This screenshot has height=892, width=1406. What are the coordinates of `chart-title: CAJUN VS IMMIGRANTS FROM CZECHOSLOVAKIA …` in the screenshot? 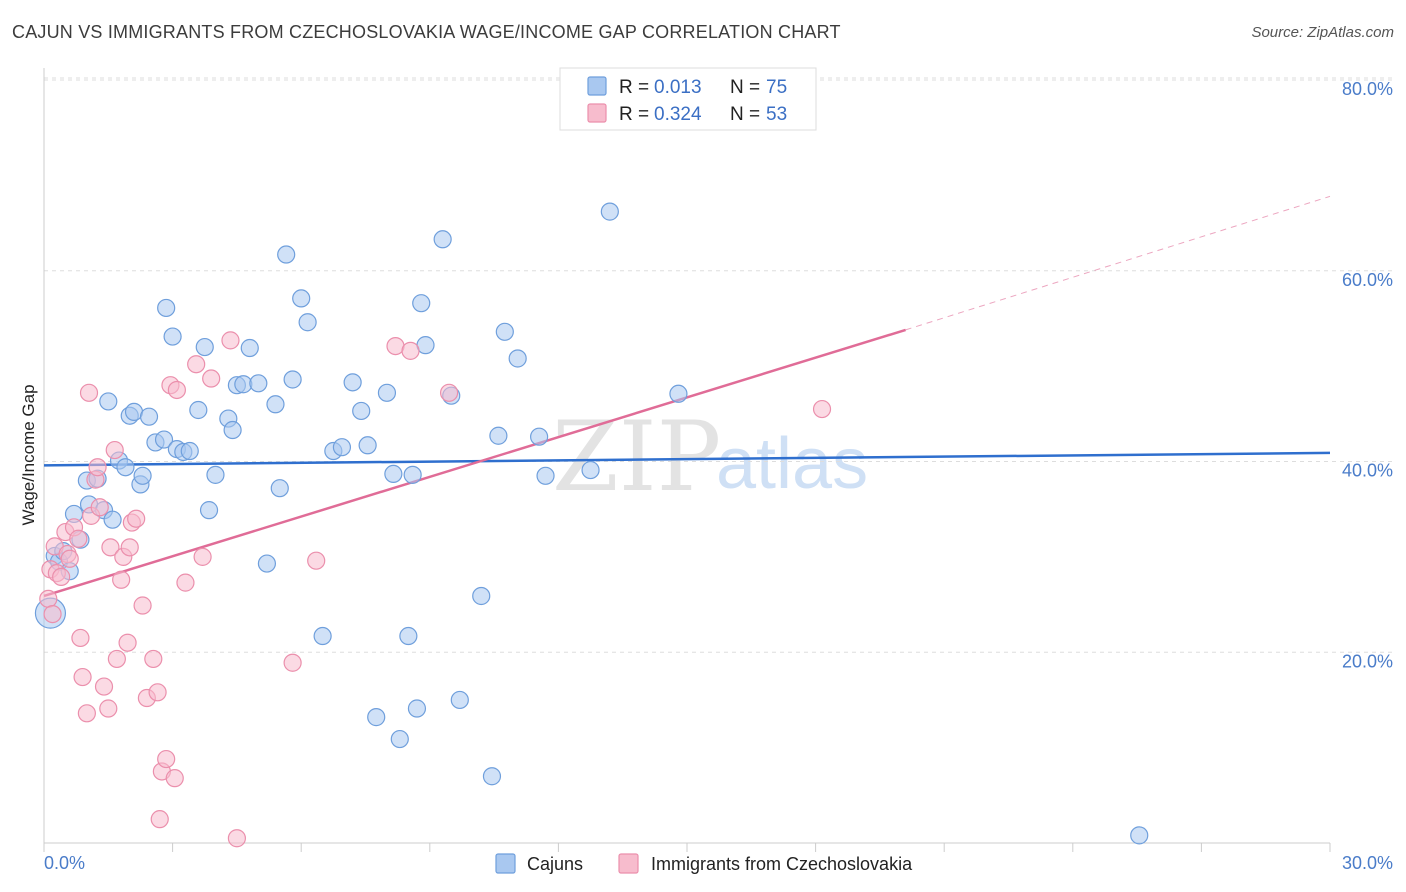 It's located at (426, 32).